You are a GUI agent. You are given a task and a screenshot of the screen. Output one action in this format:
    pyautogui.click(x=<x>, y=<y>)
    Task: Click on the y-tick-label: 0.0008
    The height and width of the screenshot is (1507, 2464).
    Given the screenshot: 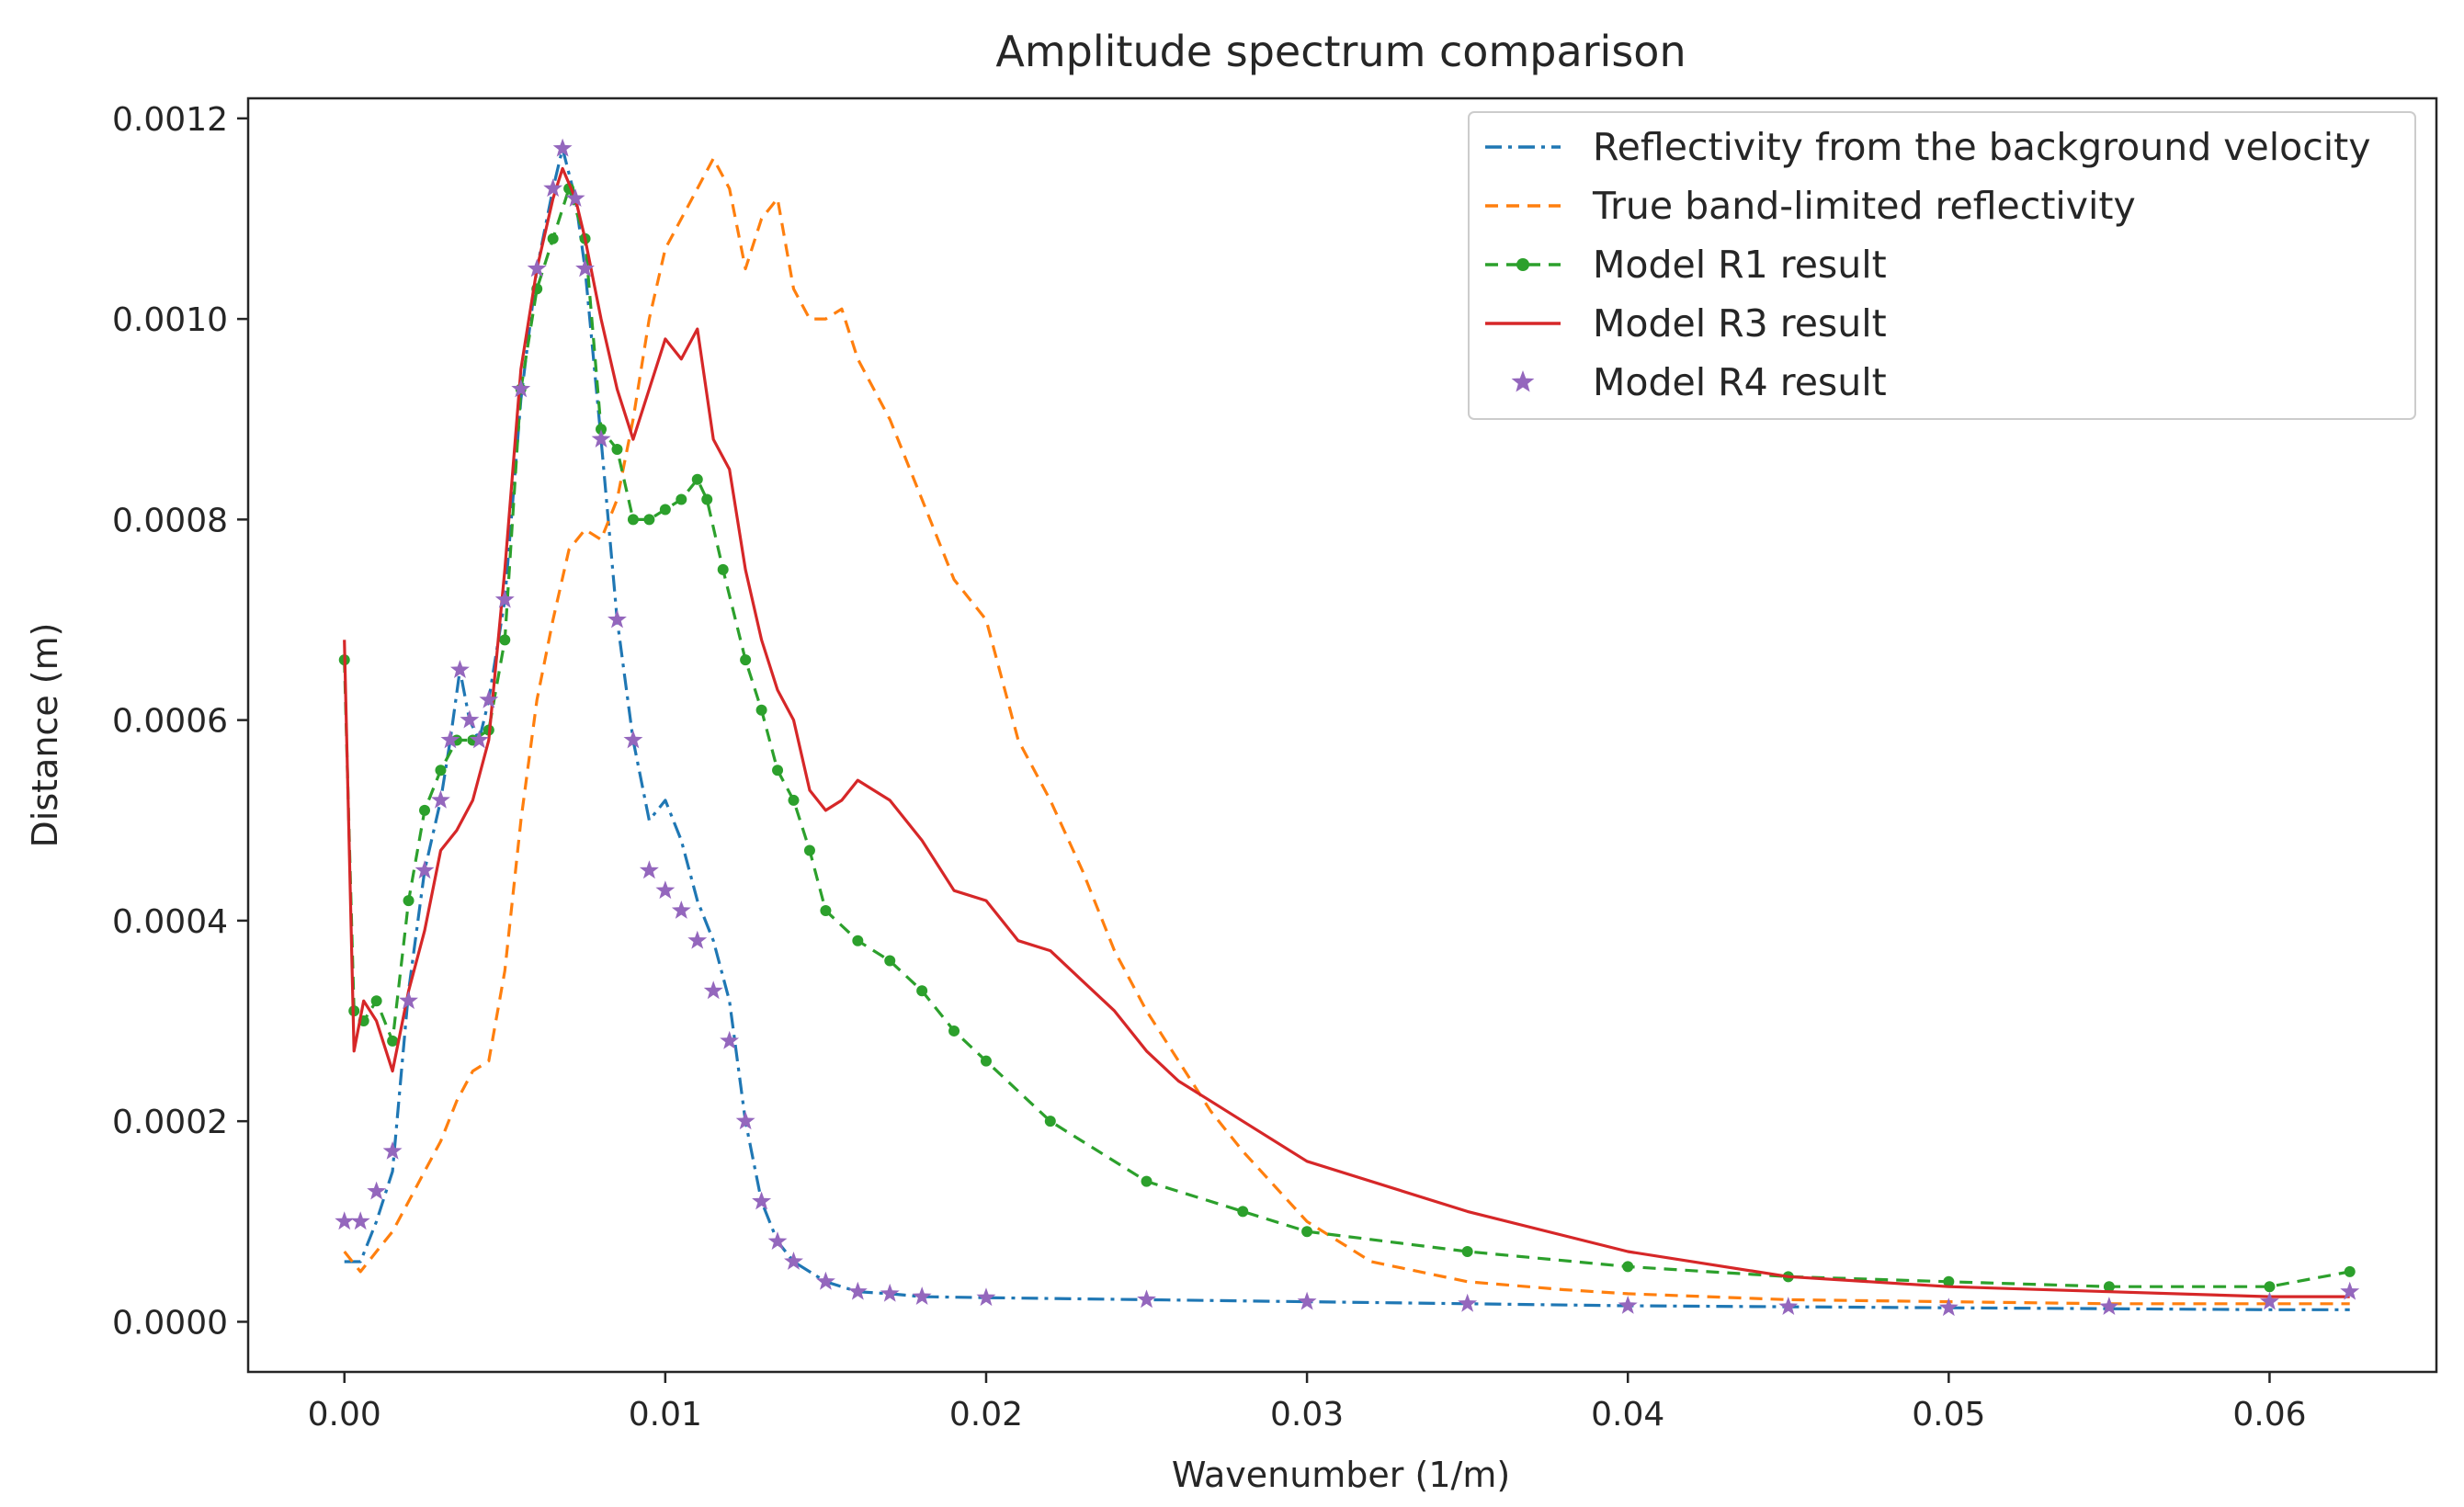 What is the action you would take?
    pyautogui.click(x=170, y=520)
    